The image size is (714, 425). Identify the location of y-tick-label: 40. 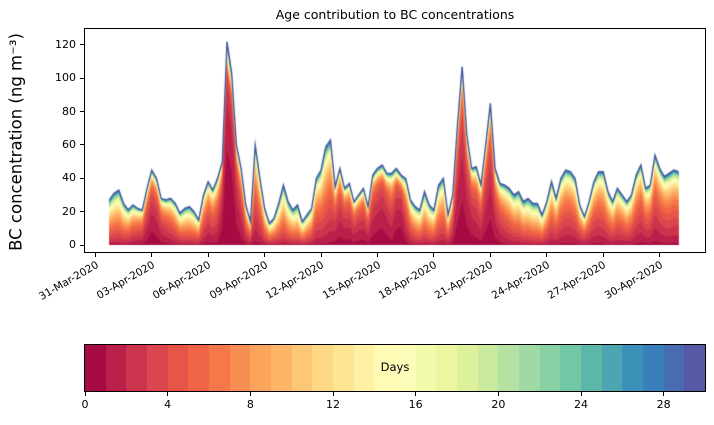
(69, 178).